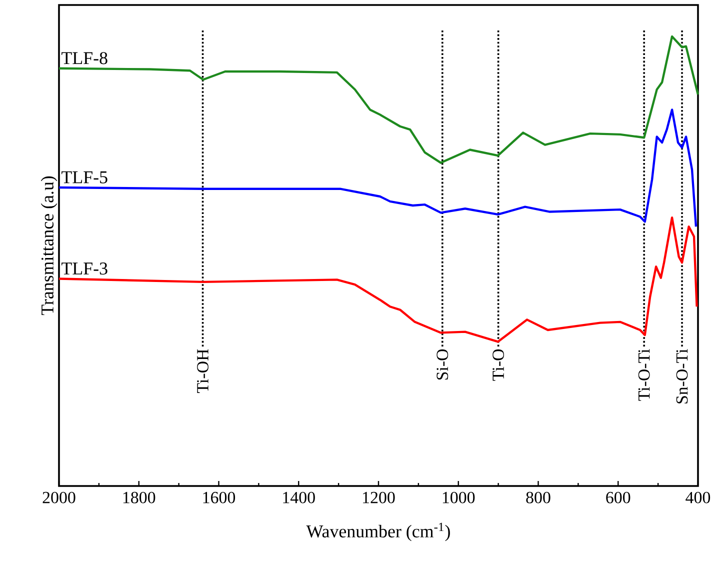  Describe the element at coordinates (682, 376) in the screenshot. I see `ref-line-label: Sn-O-Ti` at that location.